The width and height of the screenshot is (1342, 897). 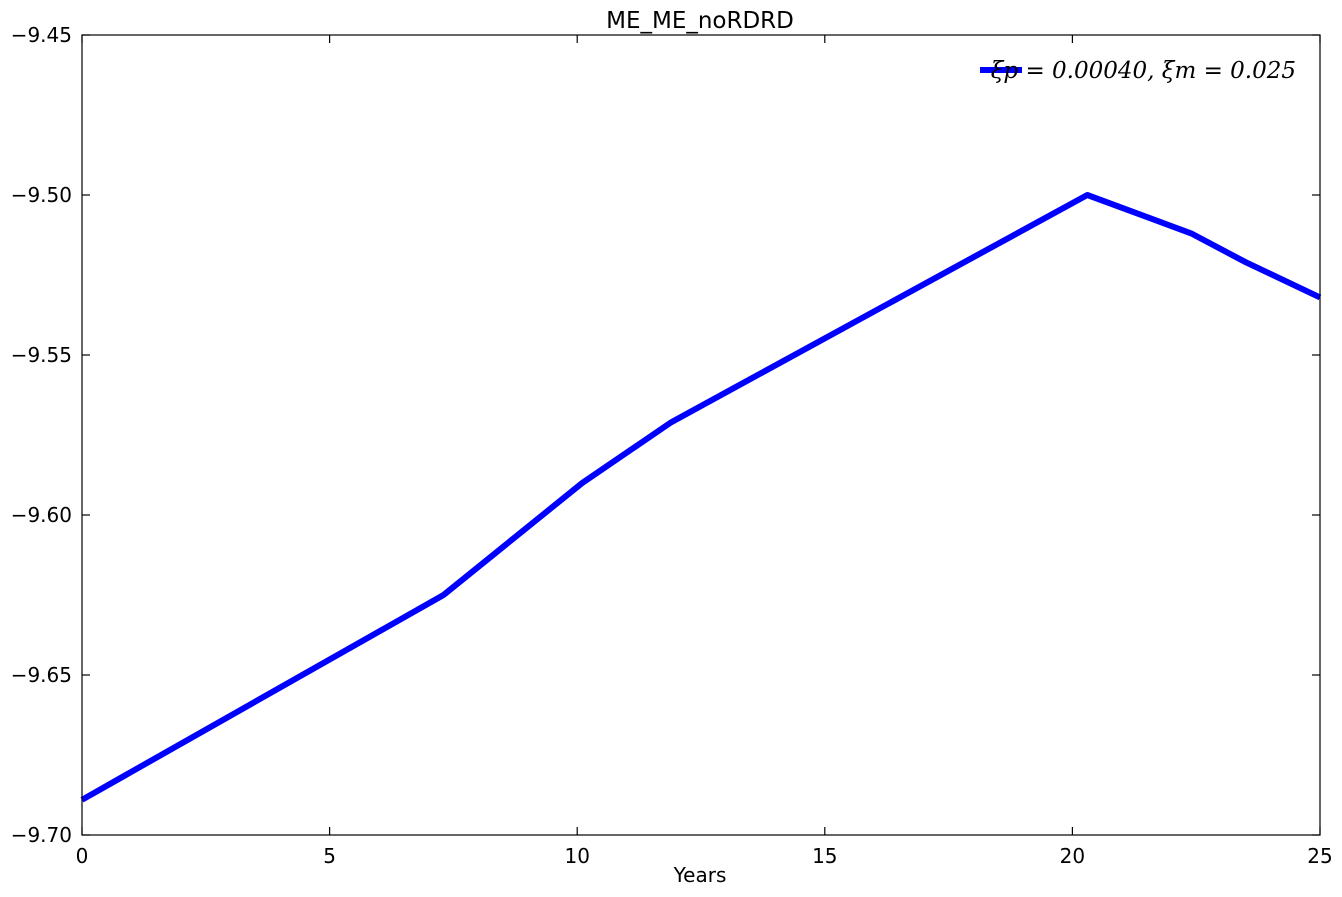 I want to click on x-tick-label: 20, so click(x=1072, y=856).